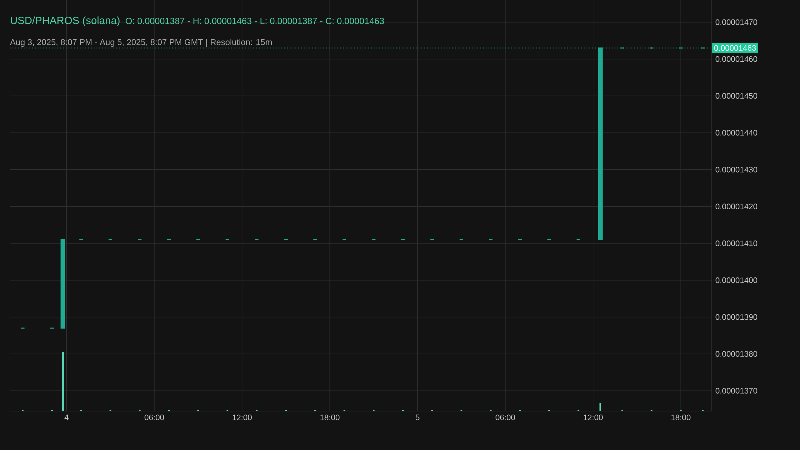  Describe the element at coordinates (735, 48) in the screenshot. I see `ref-line-label: 0.00001463` at that location.